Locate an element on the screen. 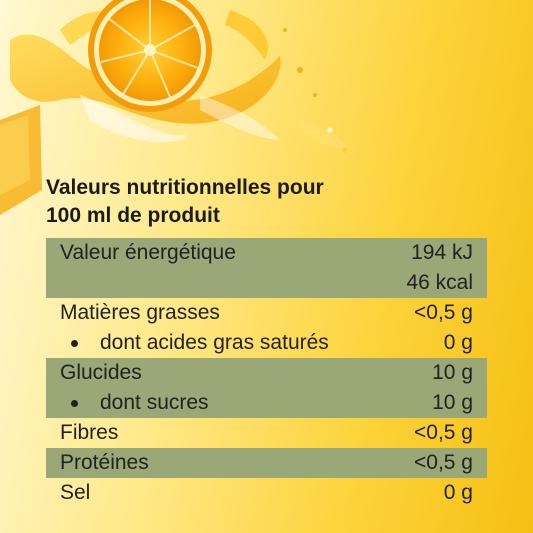  row-saturated-fat: dont acides gras saturés 0 g is located at coordinates (266, 343).